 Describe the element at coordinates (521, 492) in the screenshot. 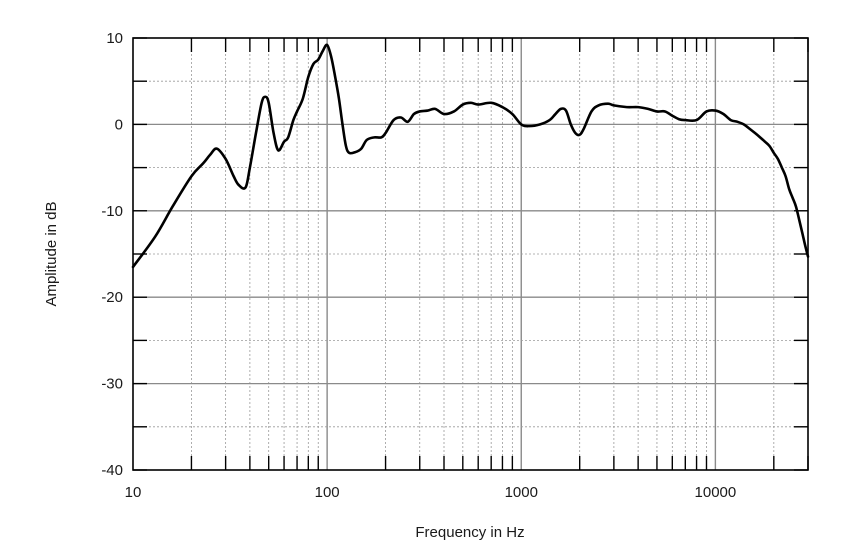

I see `x-tick-label: 1000` at that location.